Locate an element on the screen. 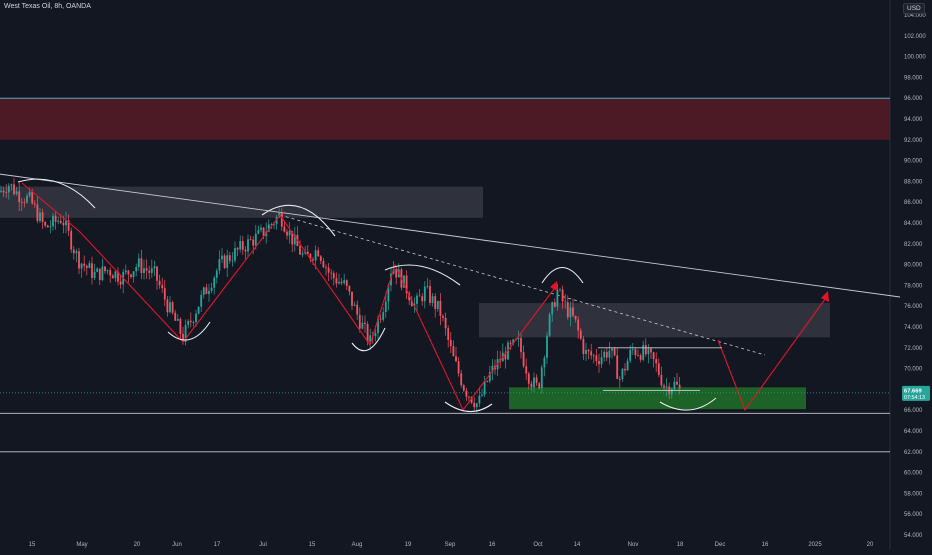 The width and height of the screenshot is (932, 555). projected-path is located at coordinates (773, 353).